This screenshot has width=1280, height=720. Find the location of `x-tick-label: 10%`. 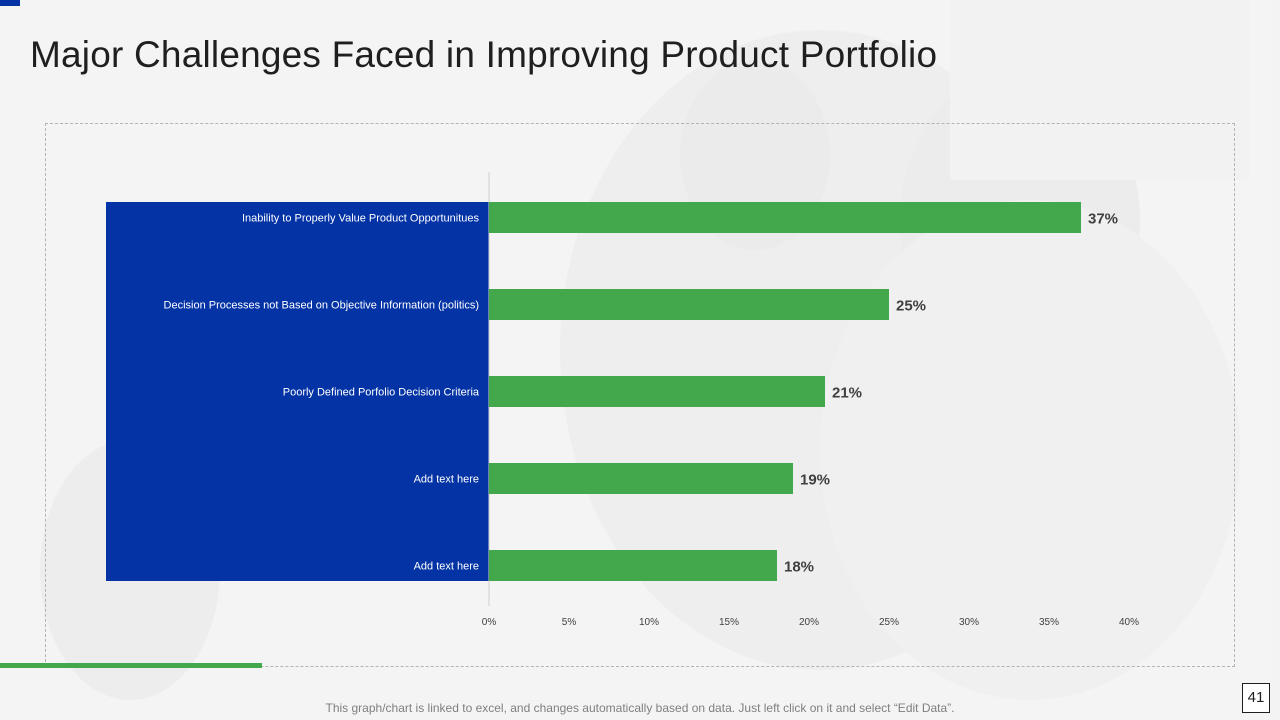

x-tick-label: 10% is located at coordinates (649, 622).